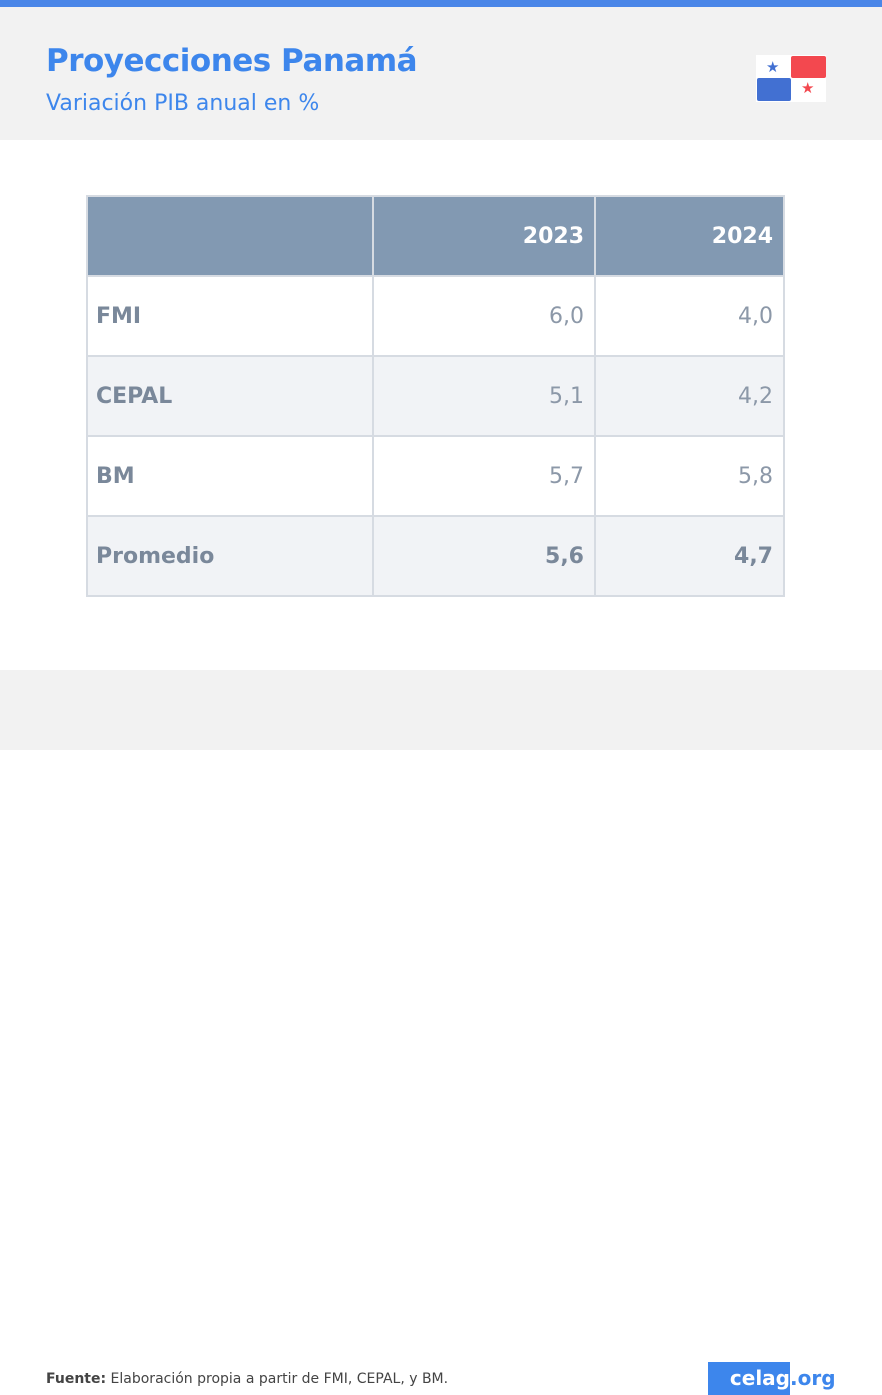  I want to click on row-label: Promedio, so click(230, 556).